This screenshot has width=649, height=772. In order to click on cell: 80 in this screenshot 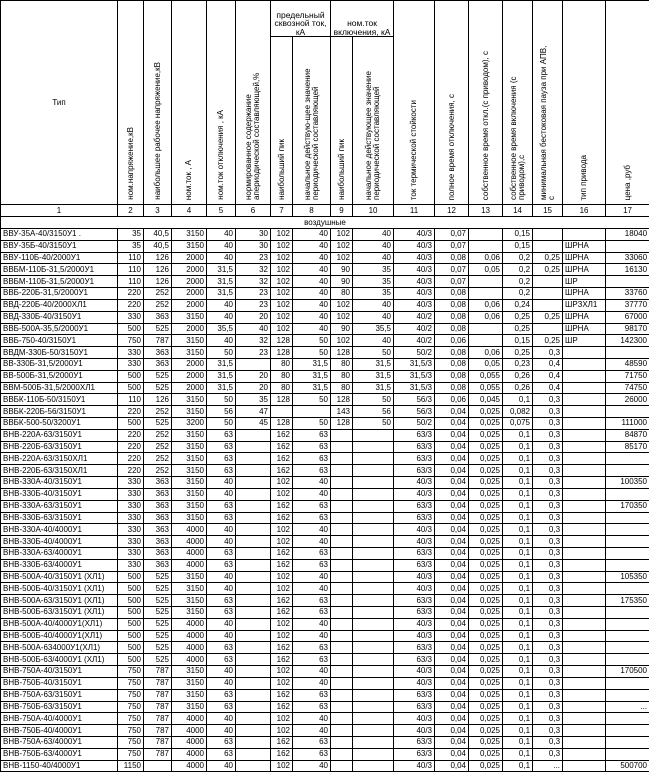, I will do `click(282, 376)`.